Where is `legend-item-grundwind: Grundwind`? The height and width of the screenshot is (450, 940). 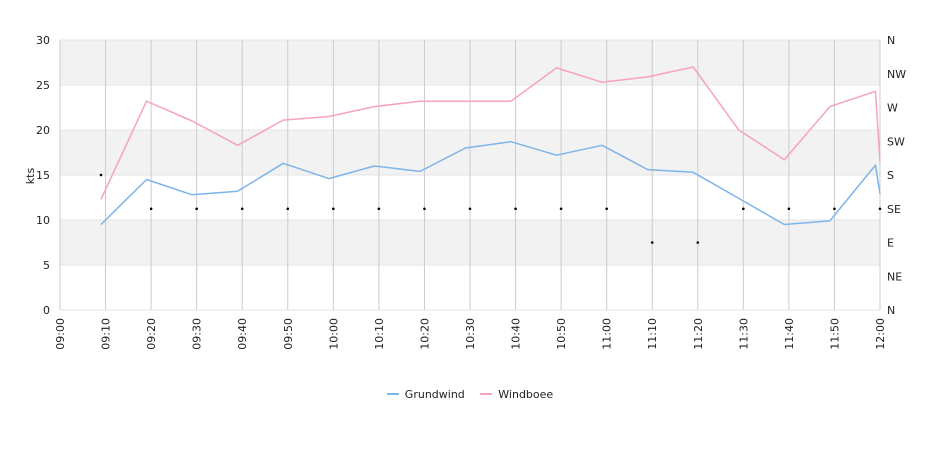 legend-item-grundwind: Grundwind is located at coordinates (425, 394).